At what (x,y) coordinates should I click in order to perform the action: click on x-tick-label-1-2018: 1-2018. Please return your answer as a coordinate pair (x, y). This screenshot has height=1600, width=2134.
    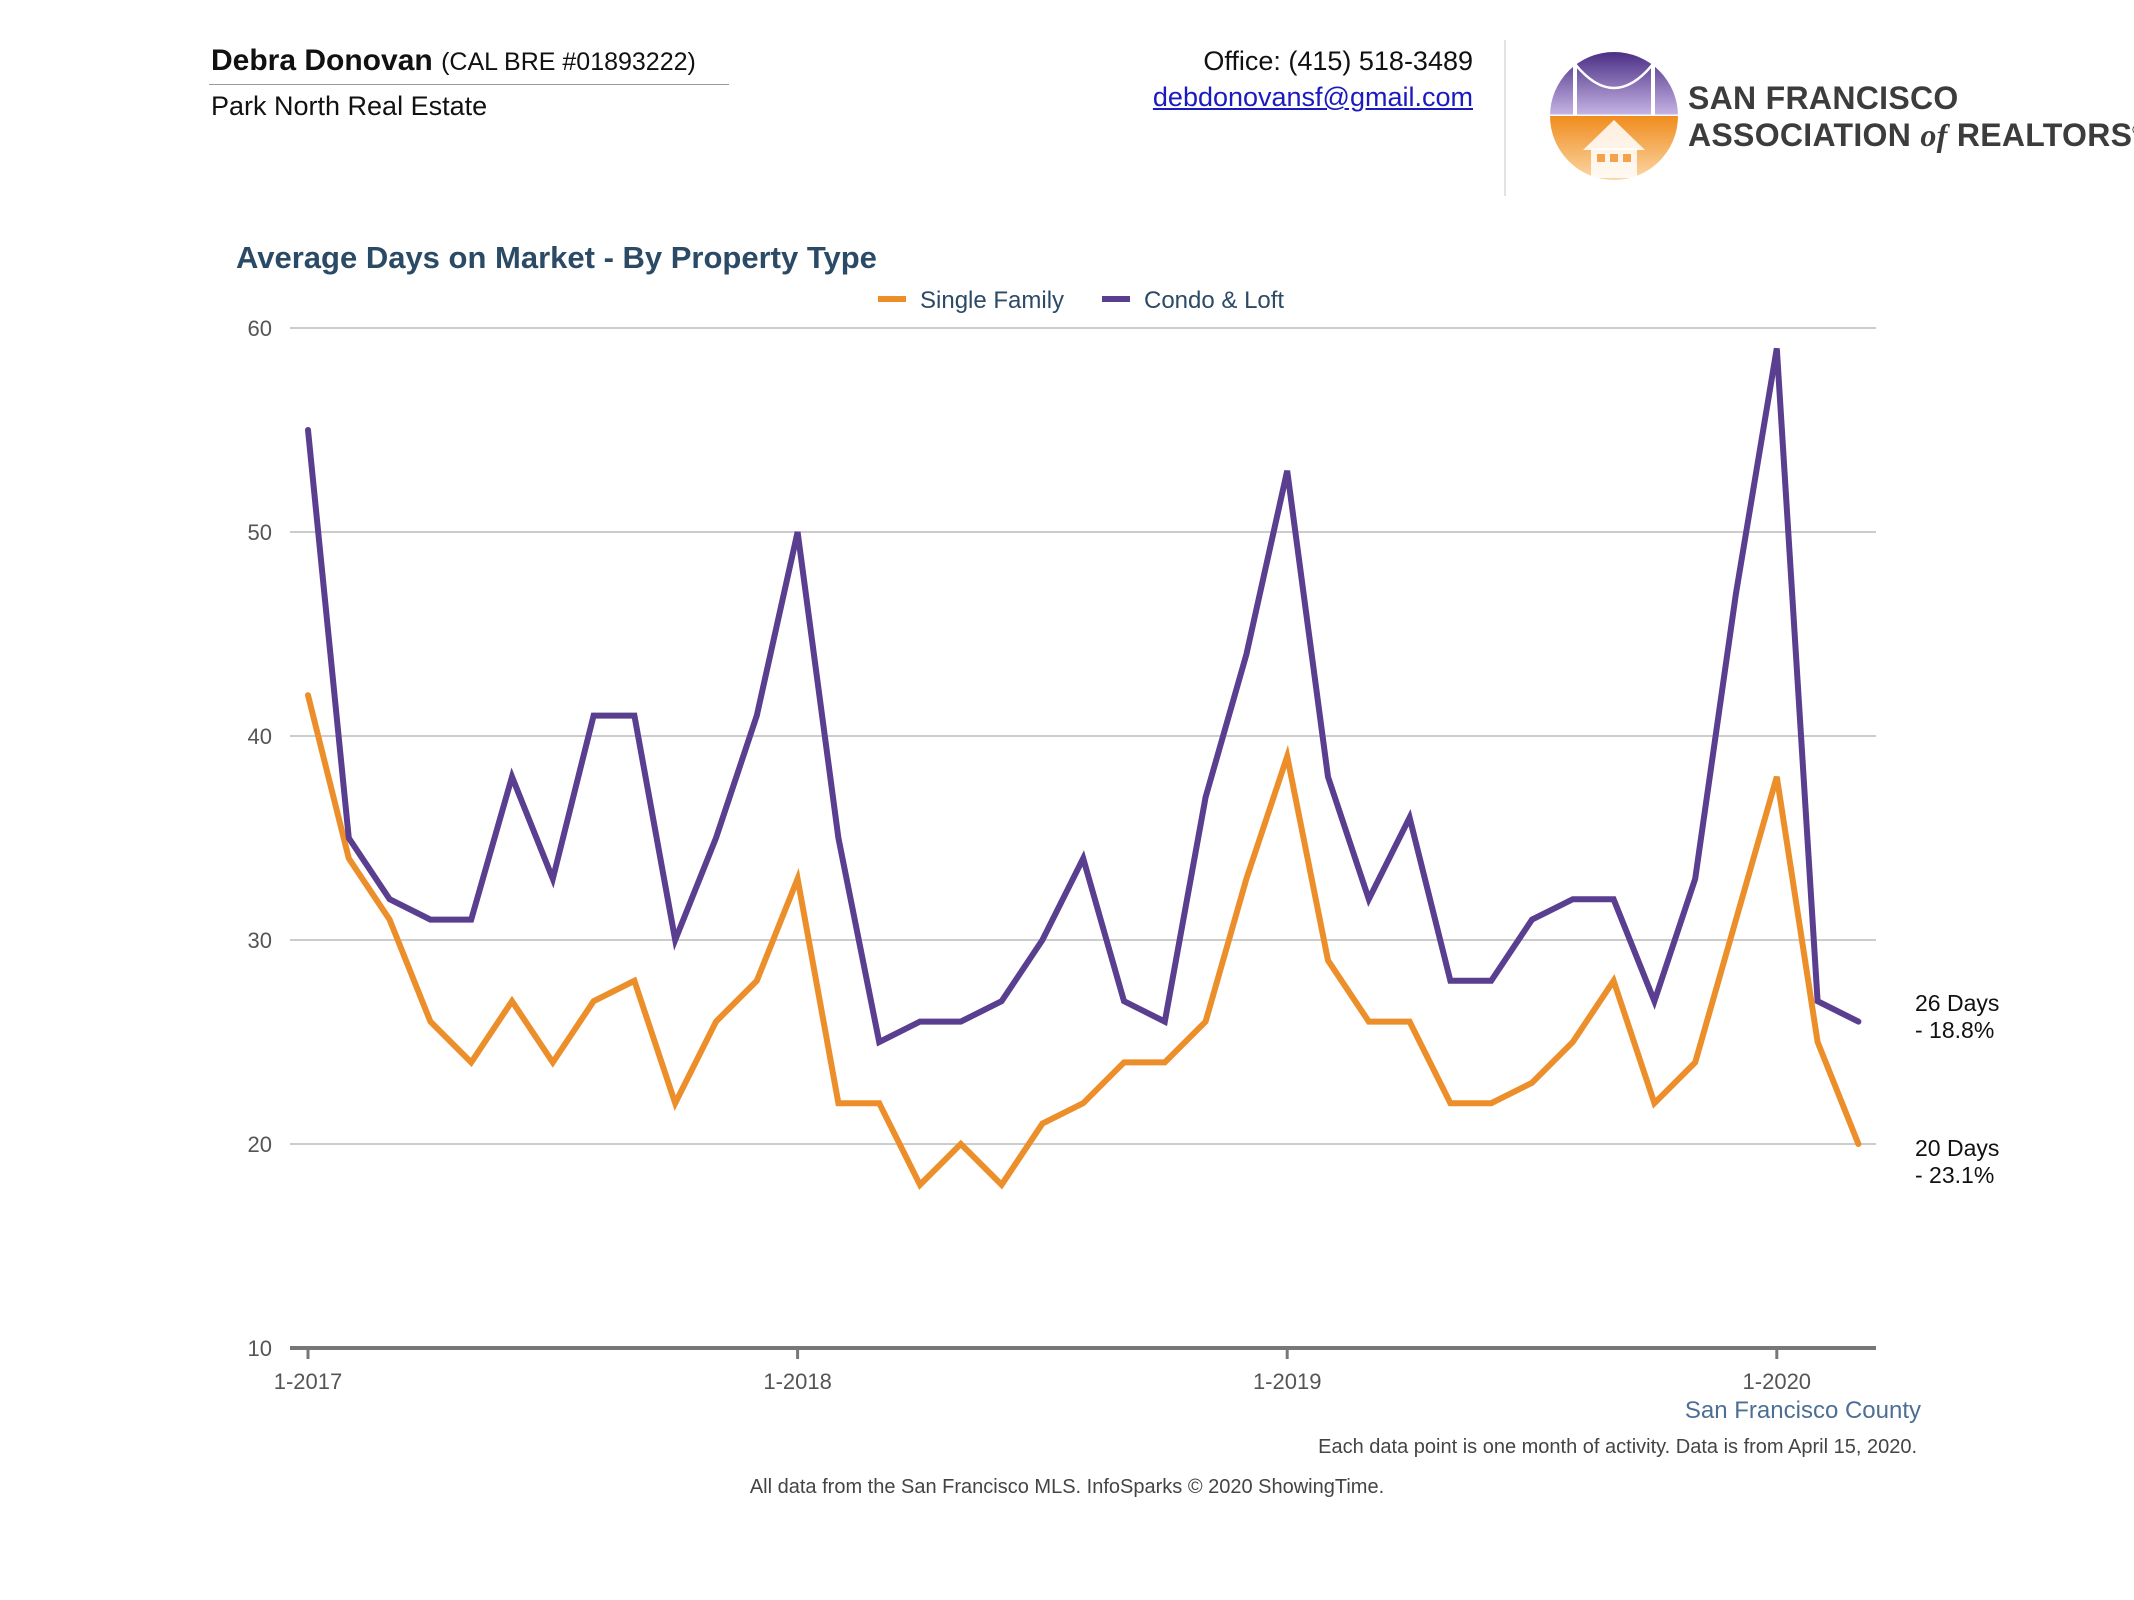
    Looking at the image, I should click on (797, 1381).